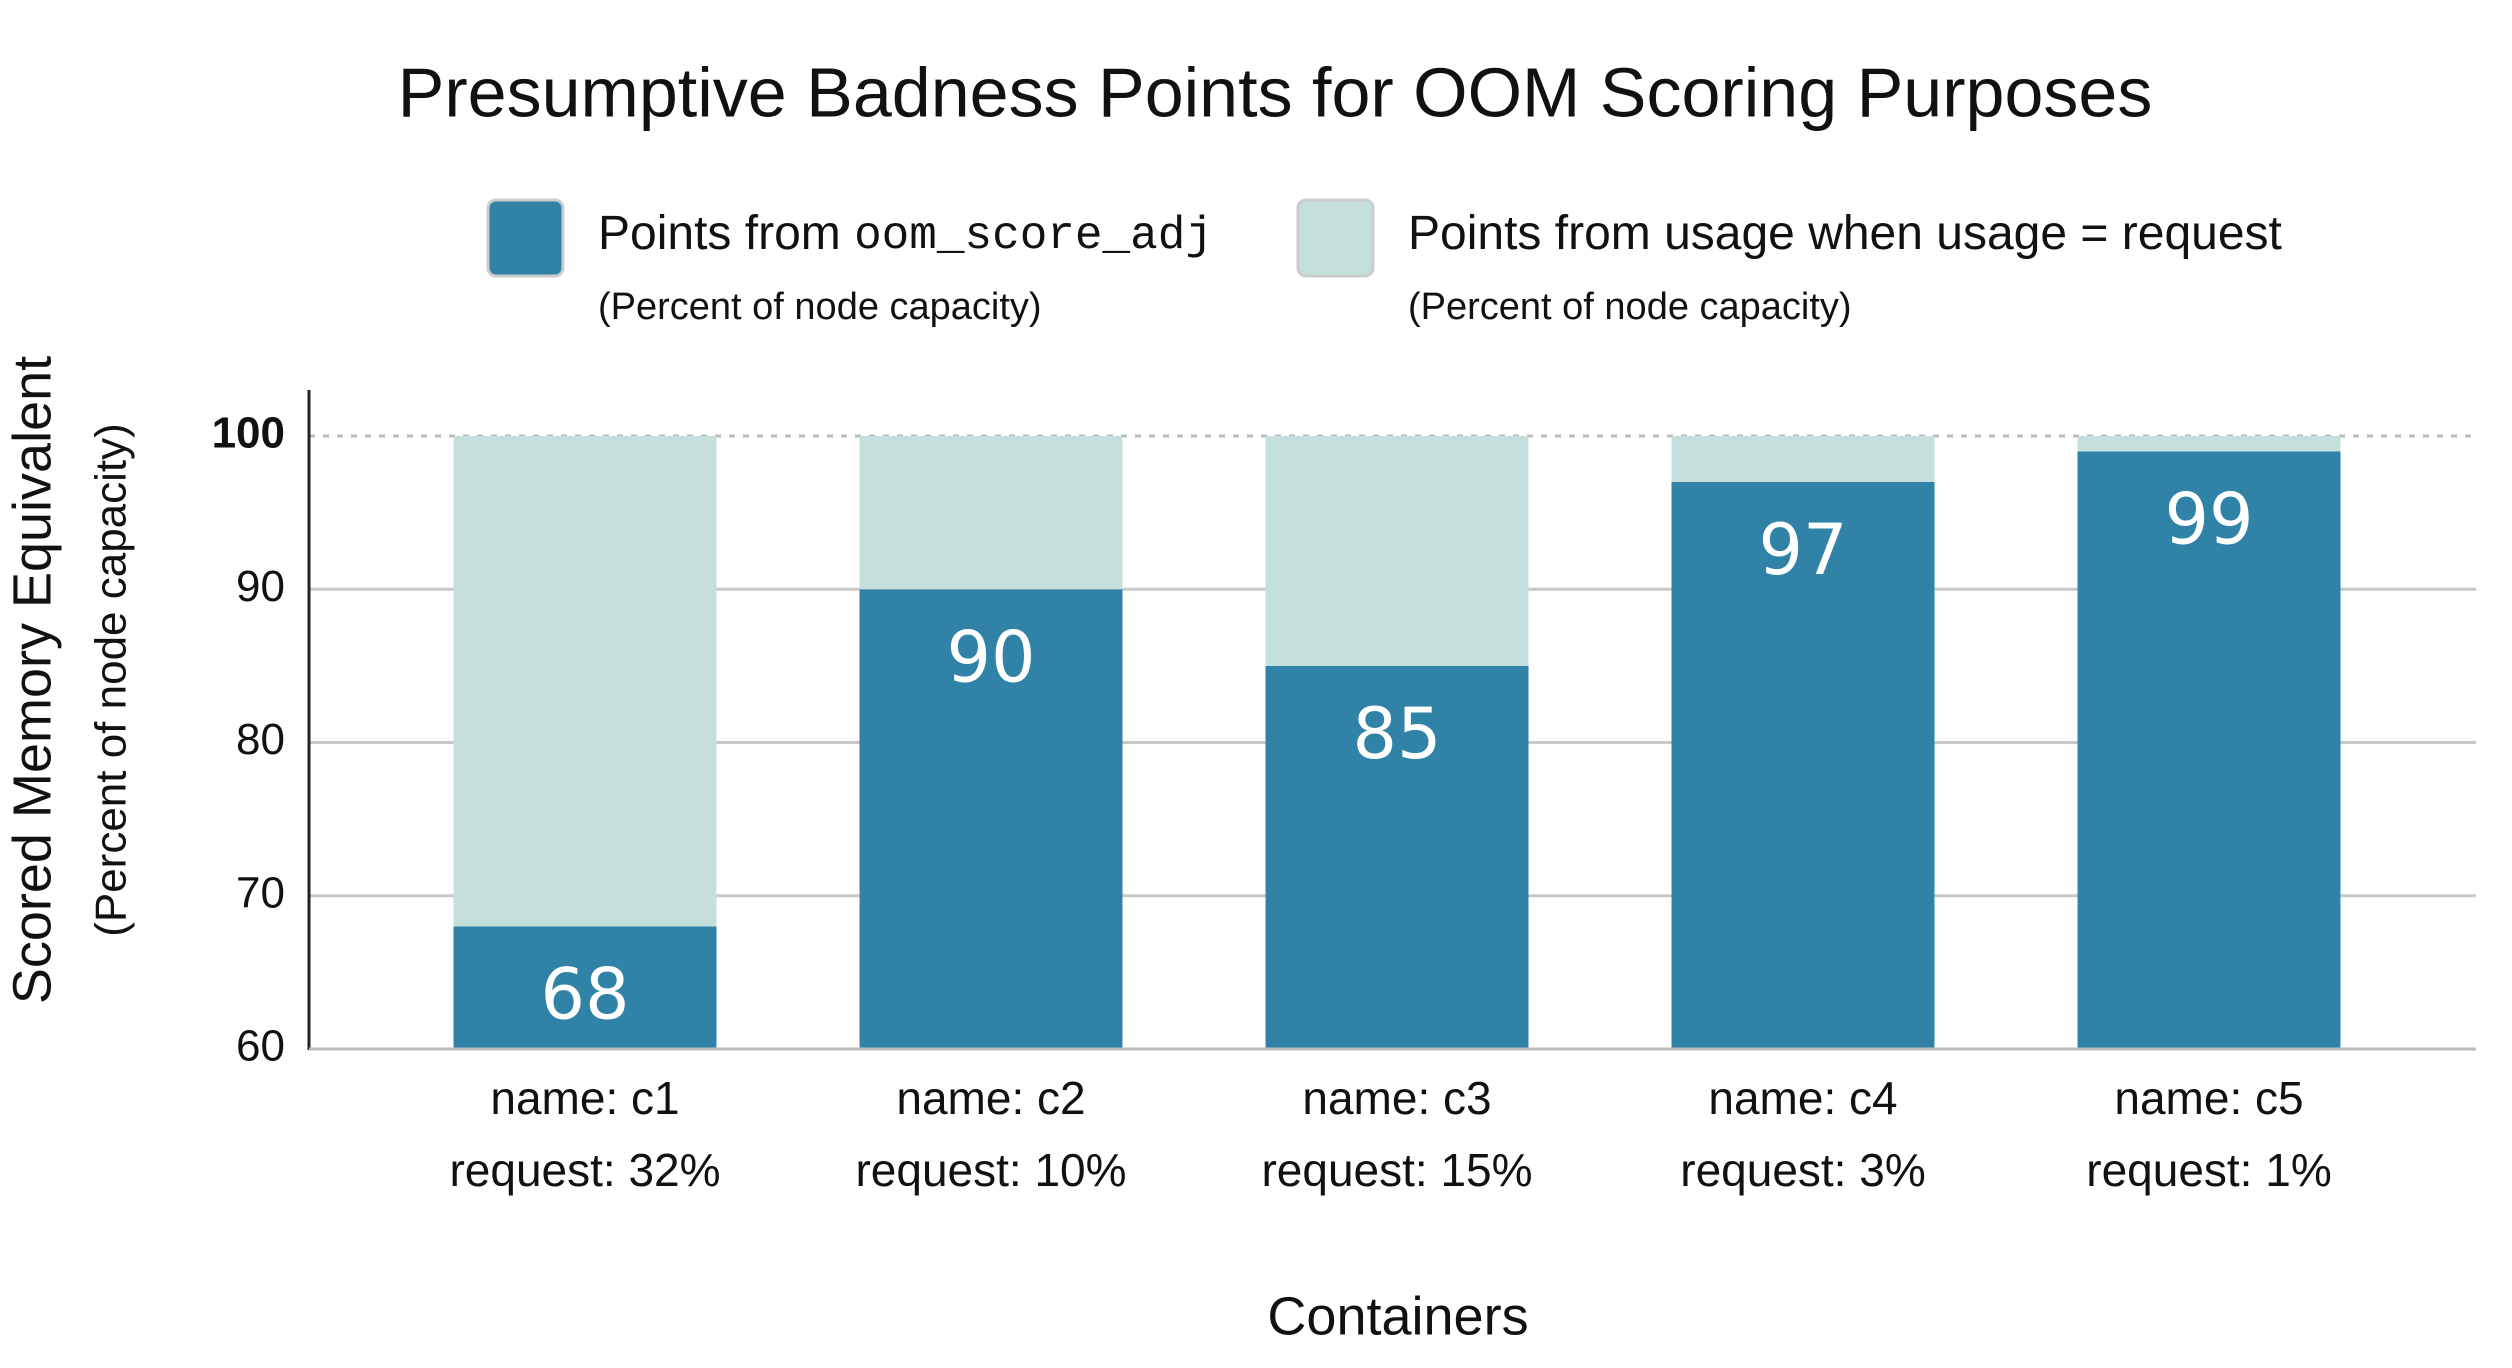 This screenshot has height=1368, width=2512. What do you see at coordinates (1765, 233) in the screenshot?
I see `legend-text: Points from usage when usage =` at bounding box center [1765, 233].